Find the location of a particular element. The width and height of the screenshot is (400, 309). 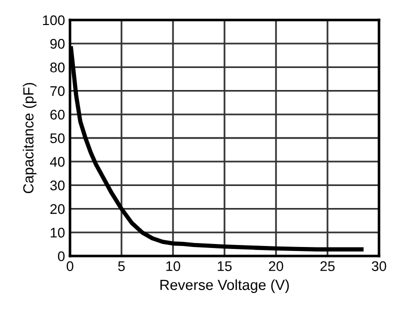

x-tick-label: 30 is located at coordinates (379, 266).